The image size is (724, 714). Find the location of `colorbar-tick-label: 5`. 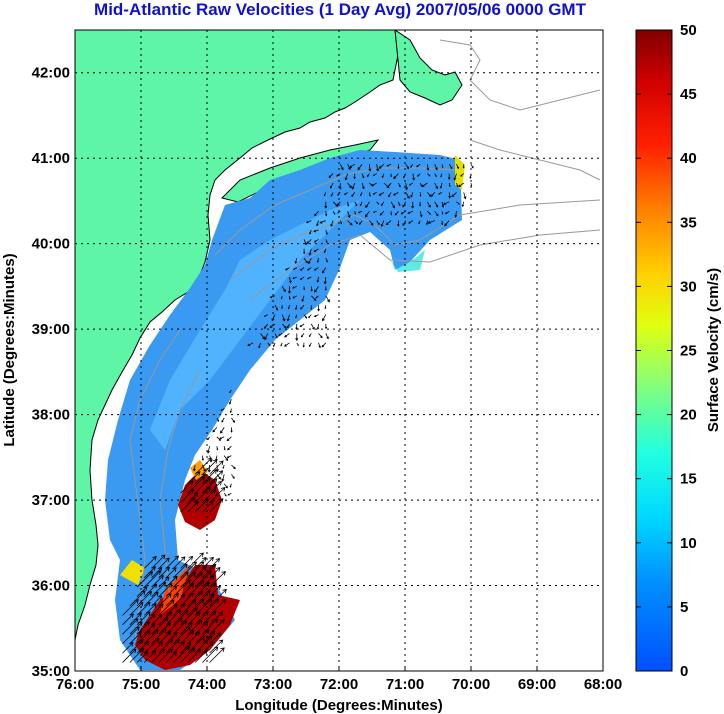

colorbar-tick-label: 5 is located at coordinates (684, 607).